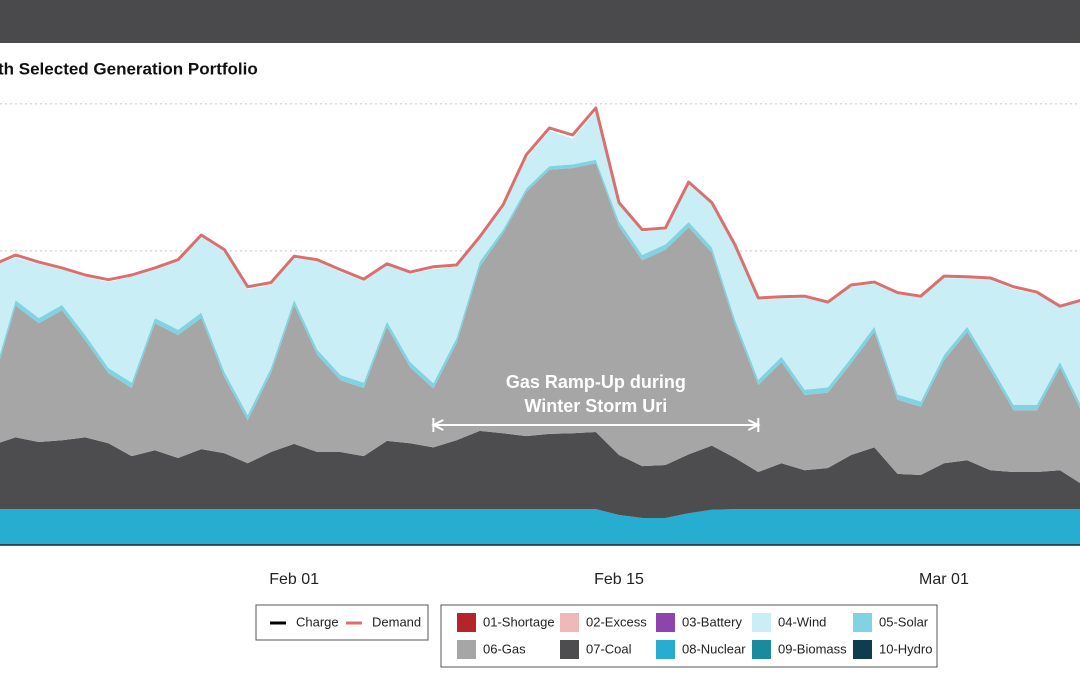 This screenshot has width=1080, height=675. Describe the element at coordinates (904, 621) in the screenshot. I see `legend-label: 05-Solar` at that location.